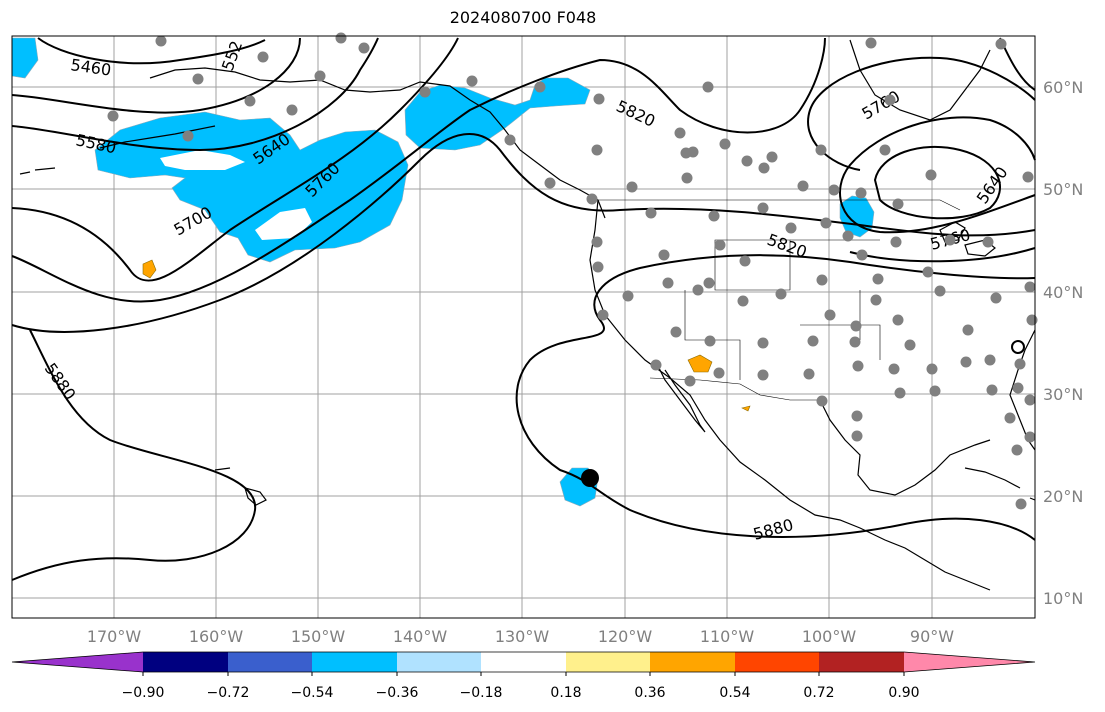  Describe the element at coordinates (1063, 292) in the screenshot. I see `lat-label: 40°N` at that location.